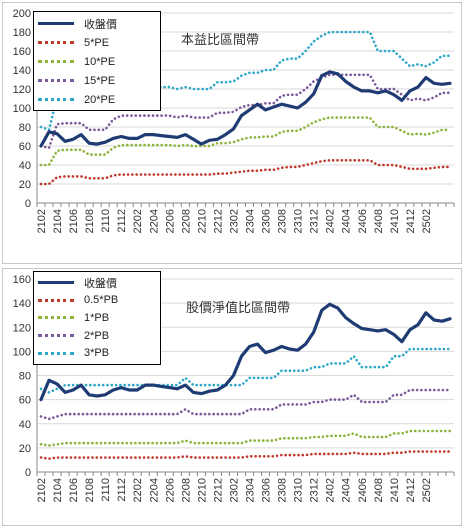 This screenshot has height=530, width=466. I want to click on legend: 收盤價 0.5*PB 1*PB 2*PB 3*PB, so click(97, 318).